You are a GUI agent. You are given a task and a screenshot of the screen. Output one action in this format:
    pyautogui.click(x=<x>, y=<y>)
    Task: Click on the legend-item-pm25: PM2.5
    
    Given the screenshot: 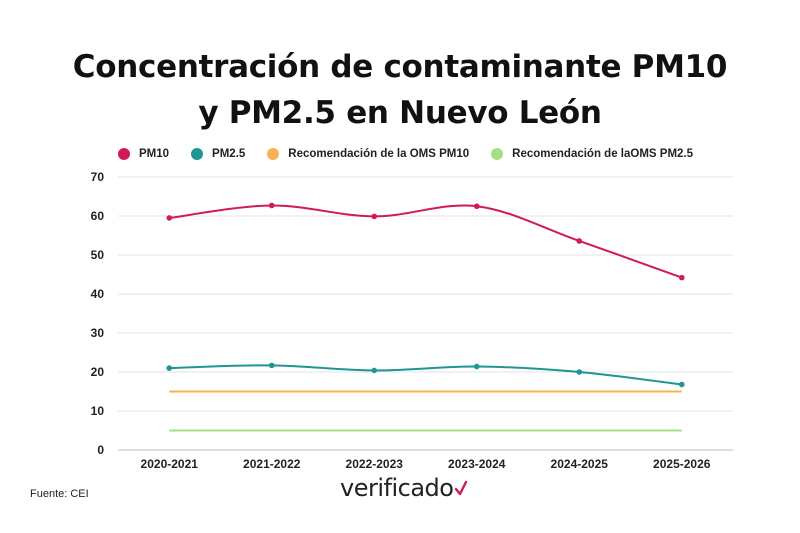 What is the action you would take?
    pyautogui.click(x=218, y=154)
    